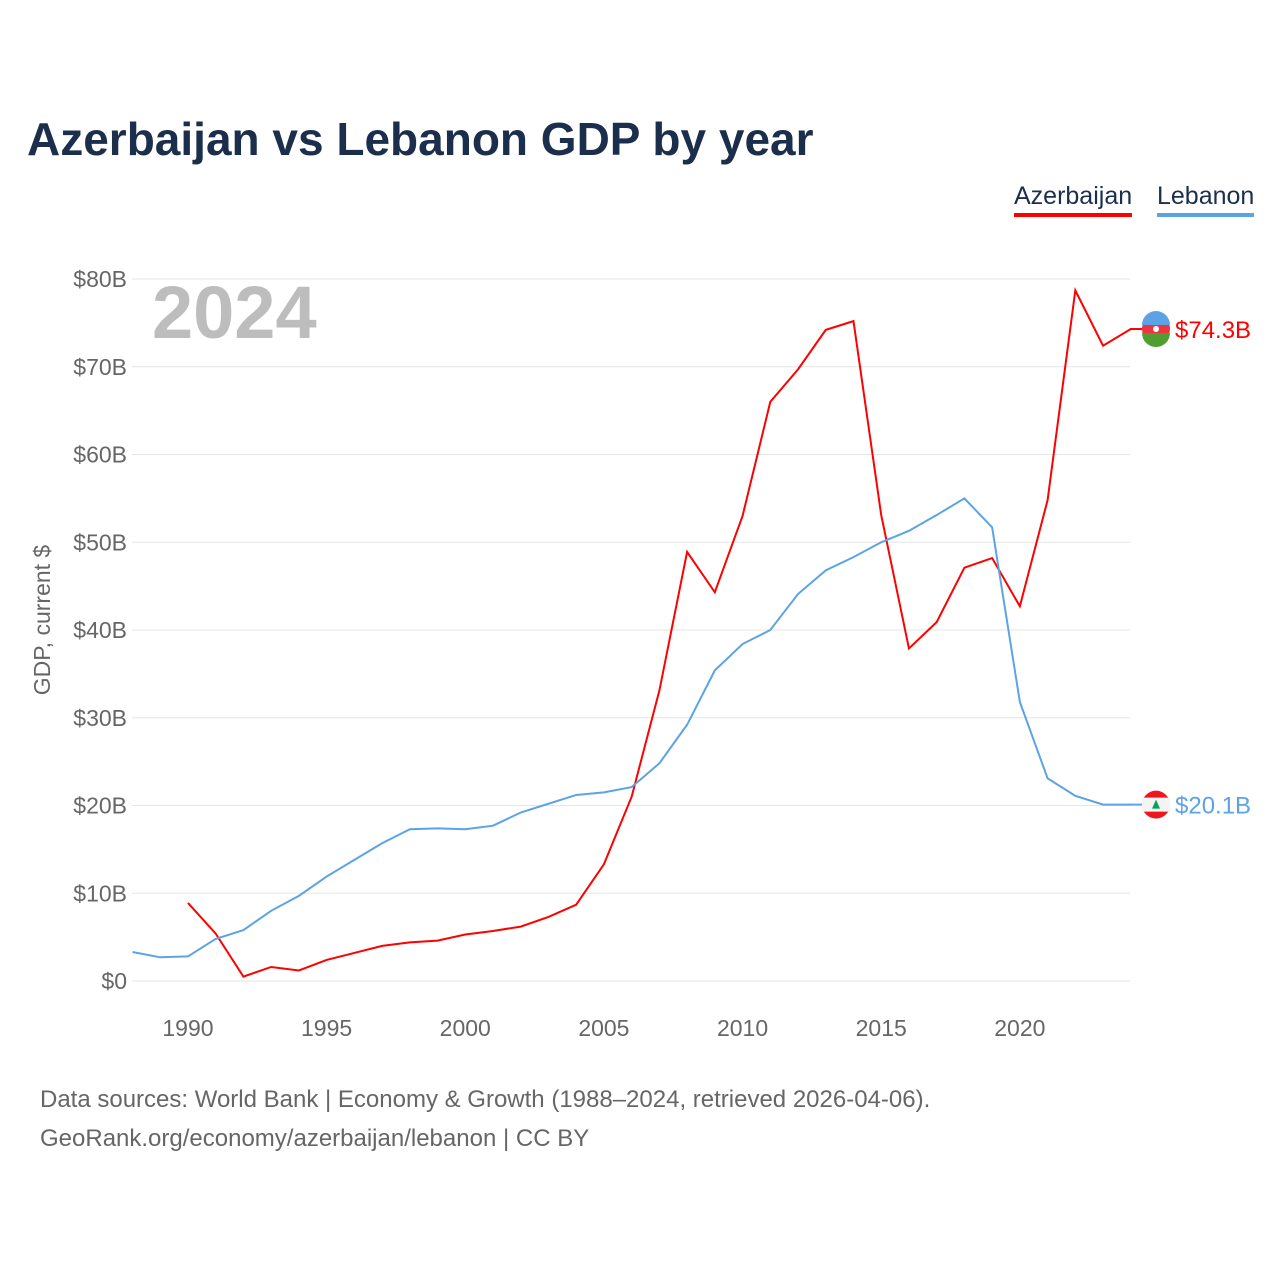 This screenshot has height=1280, width=1280. Describe the element at coordinates (42, 620) in the screenshot. I see `y-axis-label: GDP, current $` at that location.